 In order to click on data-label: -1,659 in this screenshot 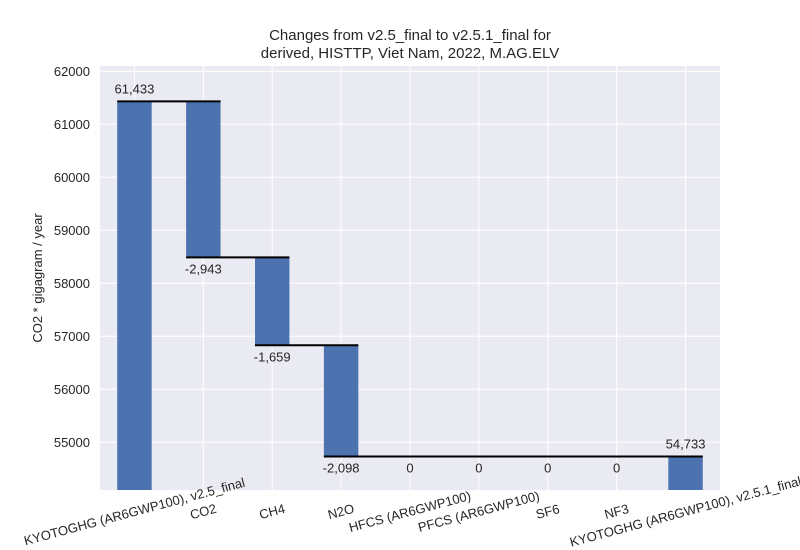, I will do `click(272, 356)`.